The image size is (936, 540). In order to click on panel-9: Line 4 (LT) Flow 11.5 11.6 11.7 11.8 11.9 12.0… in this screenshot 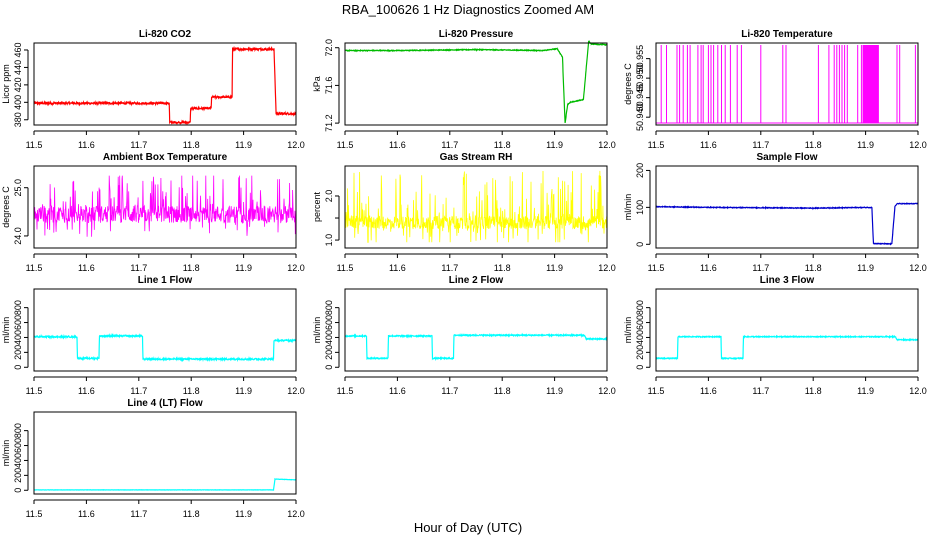, I will do `click(153, 458)`.